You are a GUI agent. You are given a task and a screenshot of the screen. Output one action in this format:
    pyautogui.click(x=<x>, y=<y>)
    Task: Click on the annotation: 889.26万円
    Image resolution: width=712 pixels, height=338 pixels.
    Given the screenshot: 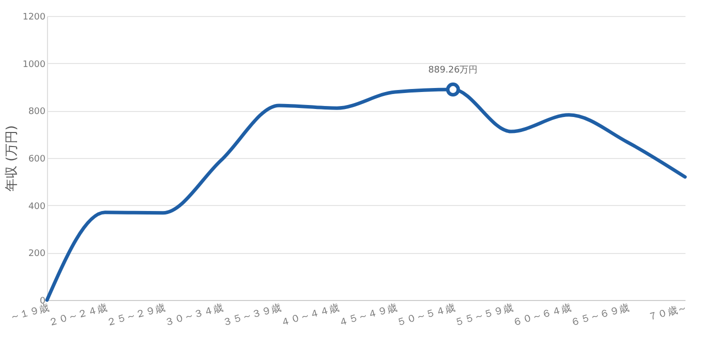 What is the action you would take?
    pyautogui.click(x=453, y=71)
    